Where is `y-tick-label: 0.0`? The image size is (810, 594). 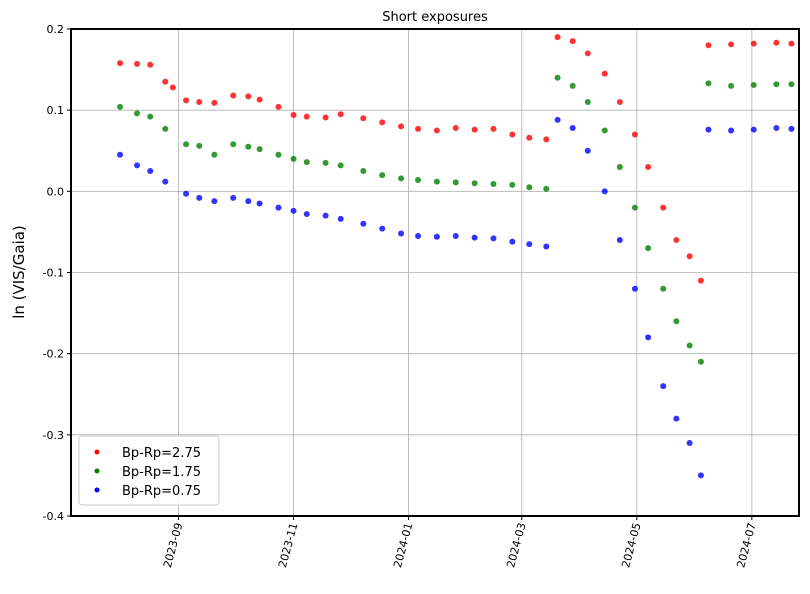 y-tick-label: 0.0 is located at coordinates (56, 191).